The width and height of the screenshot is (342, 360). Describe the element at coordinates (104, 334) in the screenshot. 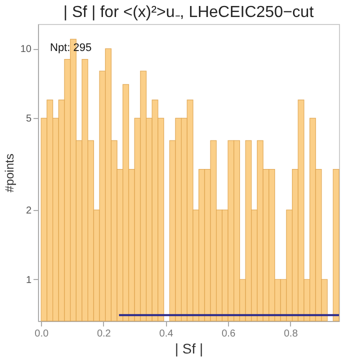

I see `x-tick-label: 0.2` at that location.